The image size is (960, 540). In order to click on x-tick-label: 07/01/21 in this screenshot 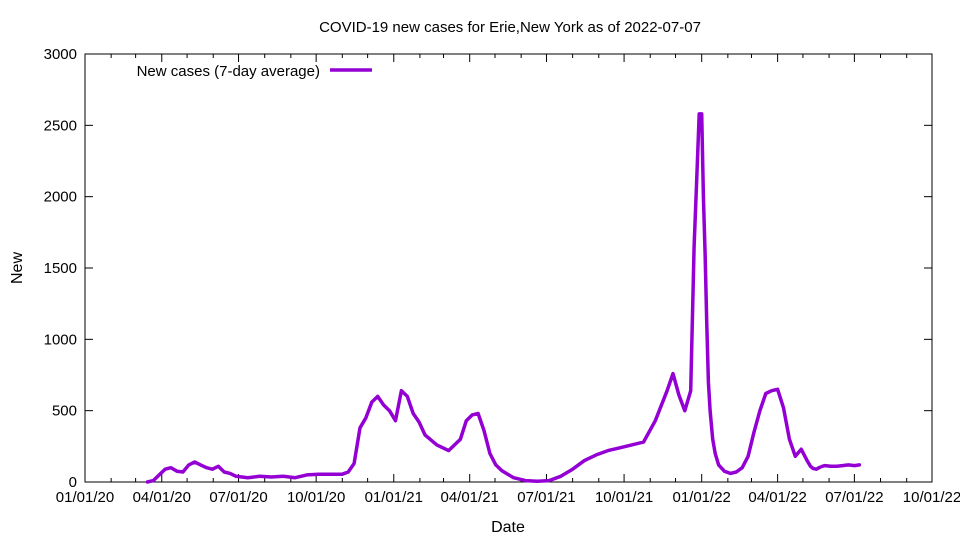, I will do `click(546, 497)`.